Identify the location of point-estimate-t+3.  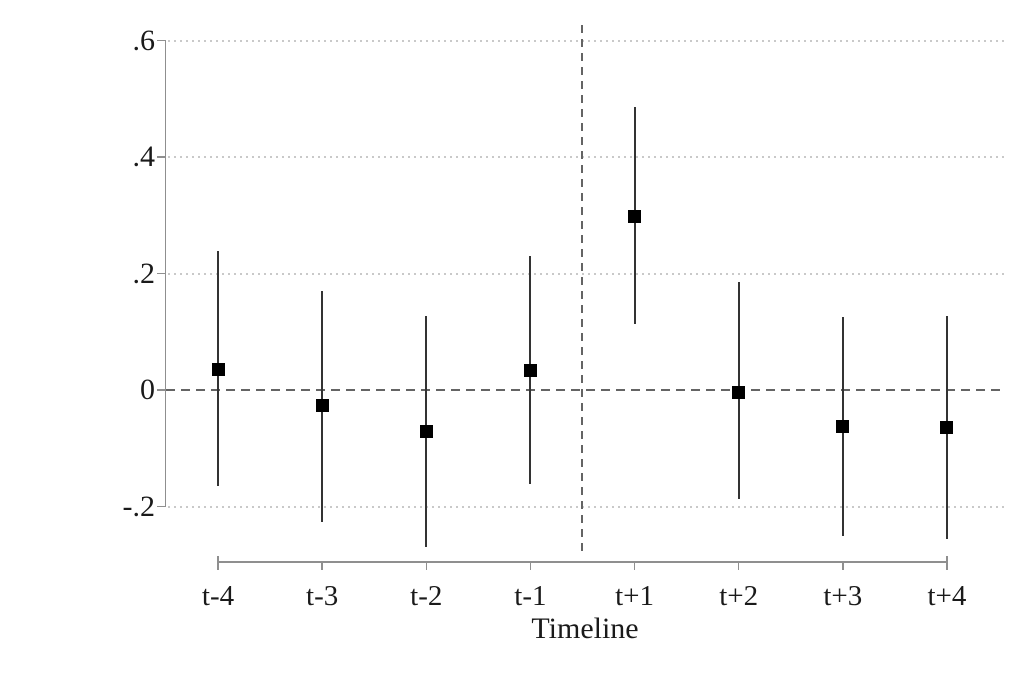
(843, 427).